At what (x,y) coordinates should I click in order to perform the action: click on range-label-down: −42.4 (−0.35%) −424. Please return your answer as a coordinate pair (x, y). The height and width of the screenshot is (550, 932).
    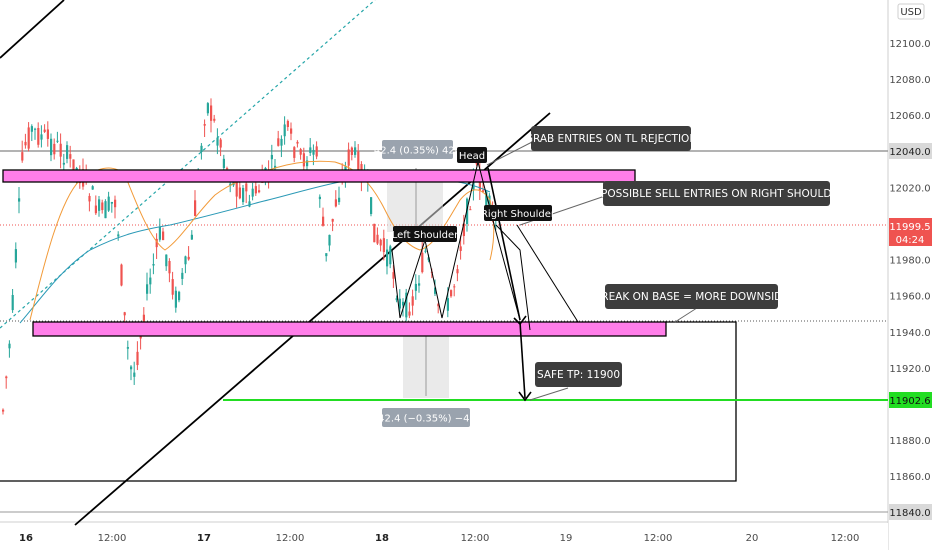
    Looking at the image, I should click on (426, 417).